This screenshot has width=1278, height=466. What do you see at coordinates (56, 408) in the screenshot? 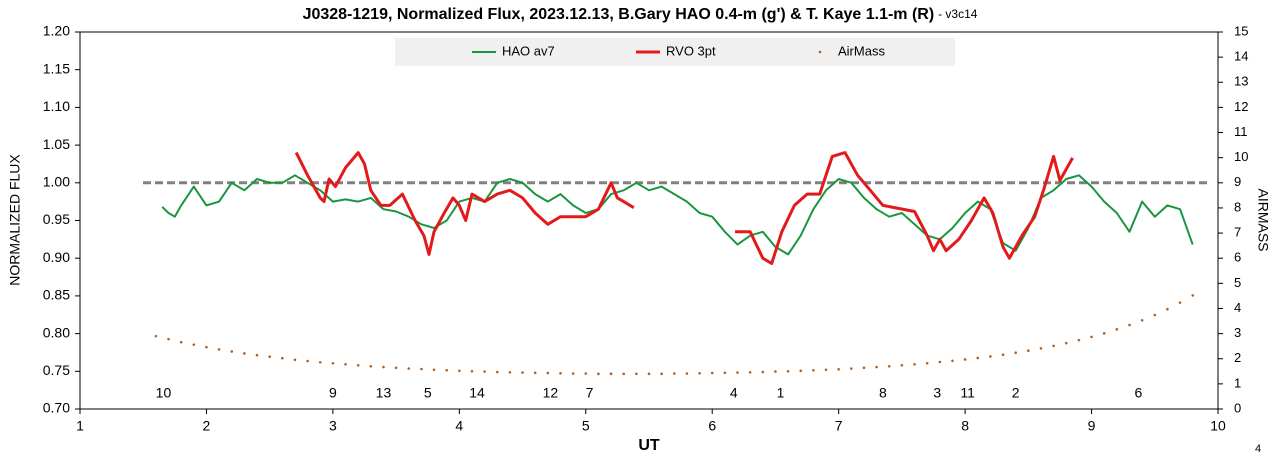
I see `y-tick-label: 0.70` at bounding box center [56, 408].